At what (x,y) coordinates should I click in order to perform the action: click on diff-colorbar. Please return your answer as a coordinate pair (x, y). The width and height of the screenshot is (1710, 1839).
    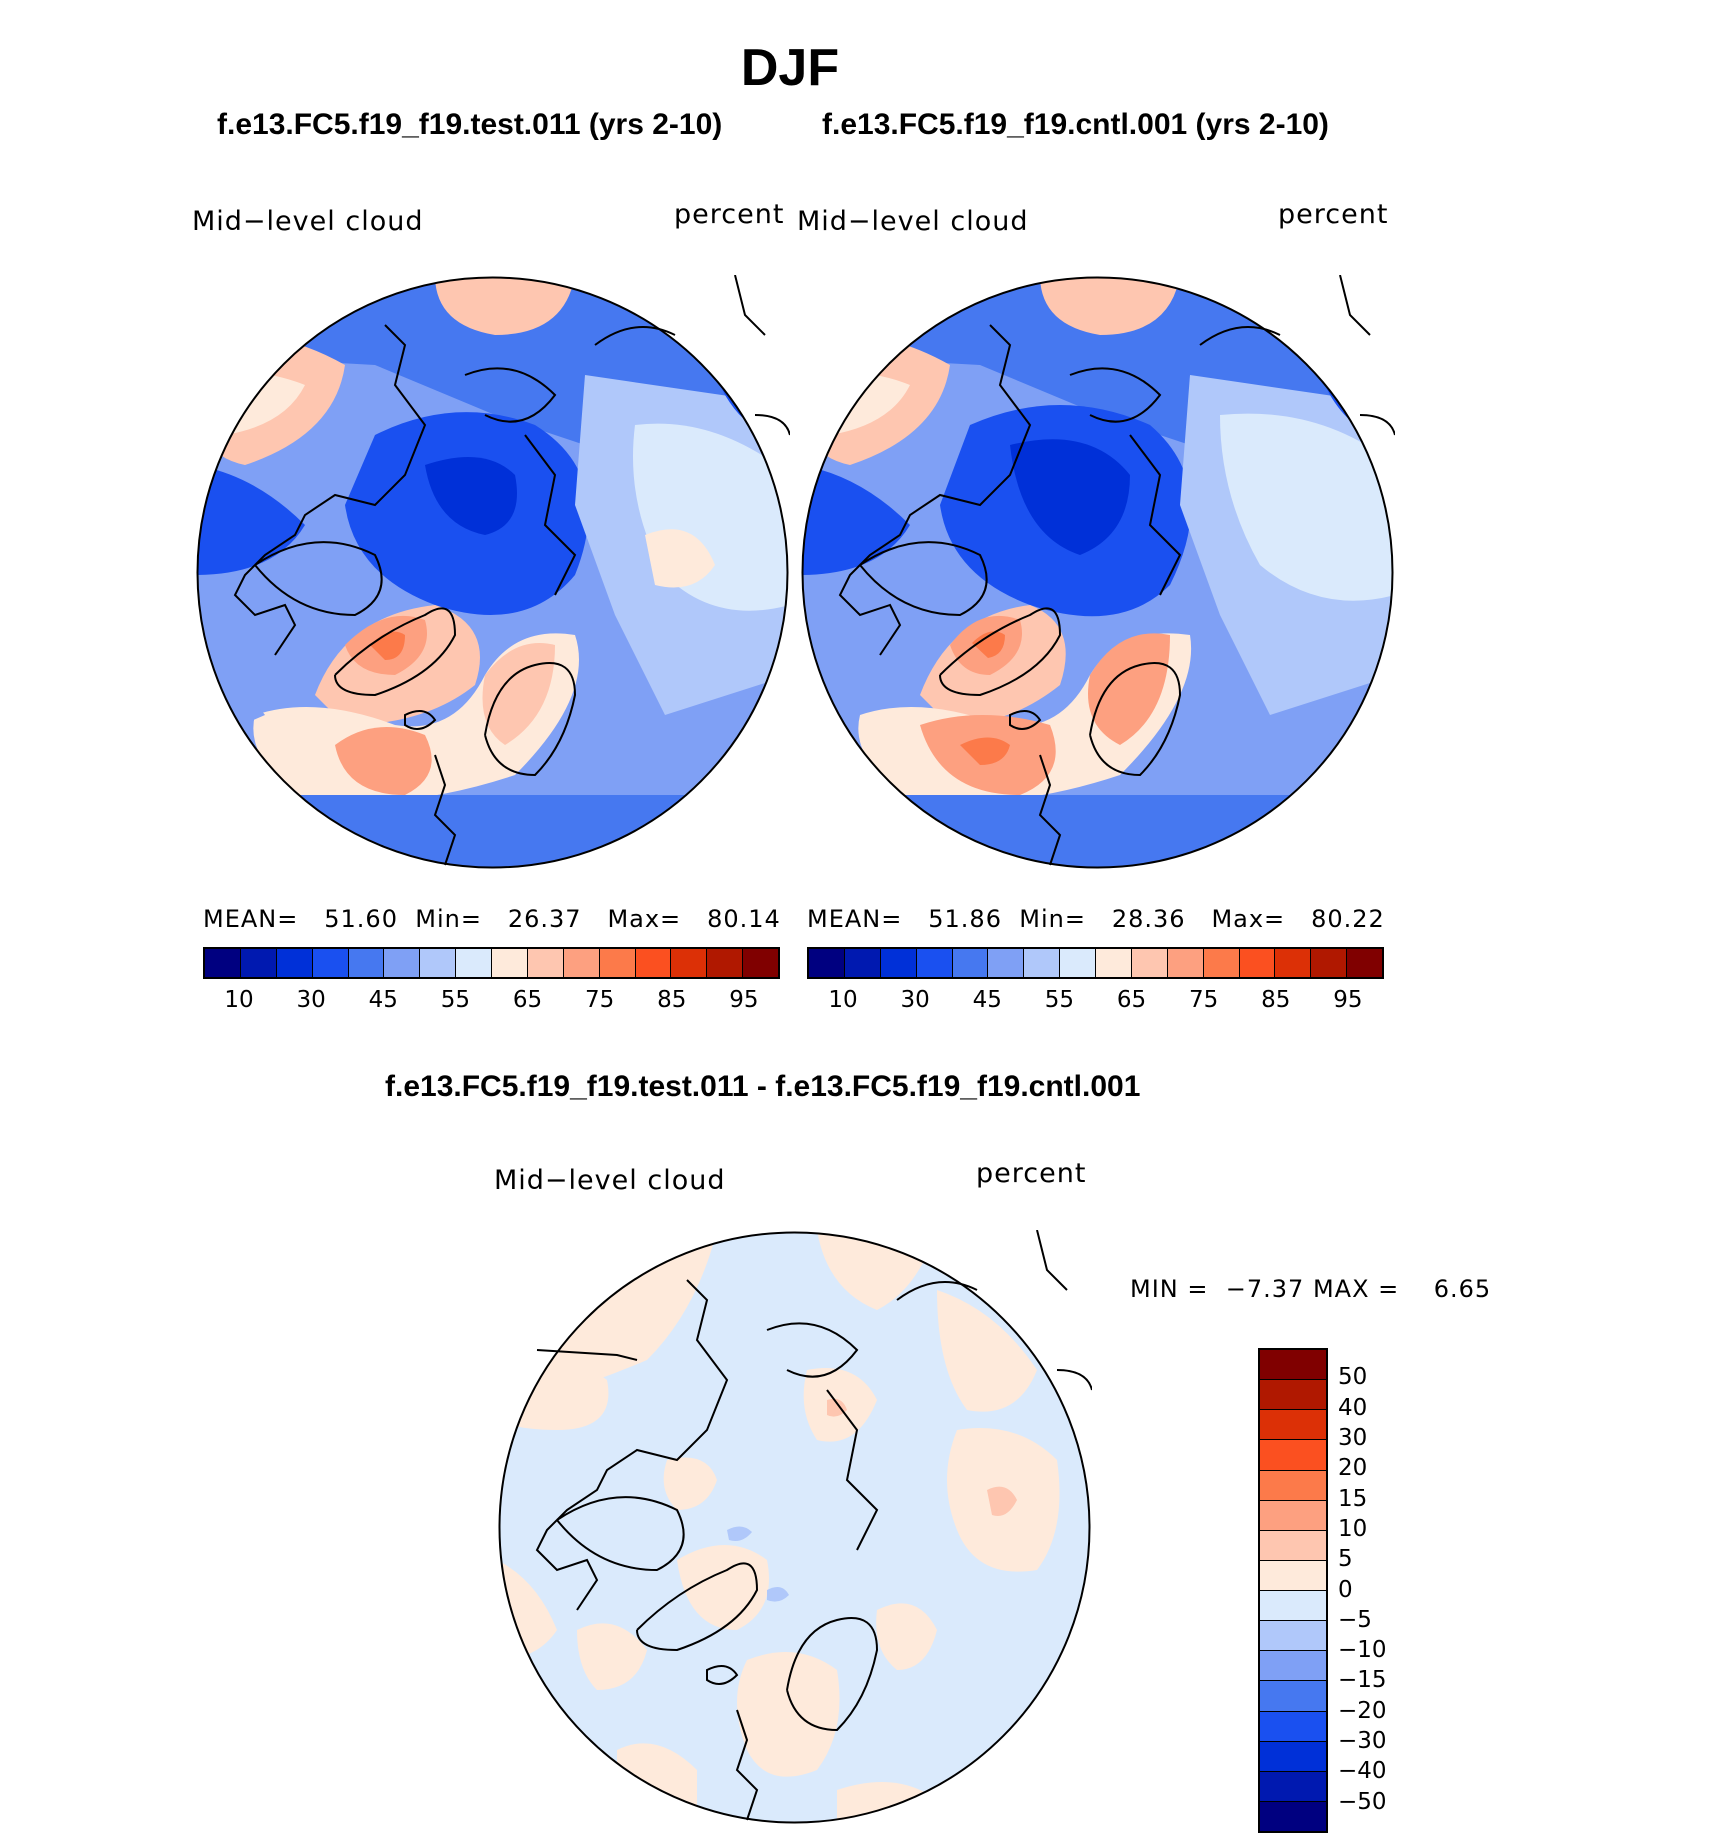
    Looking at the image, I should click on (1293, 1590).